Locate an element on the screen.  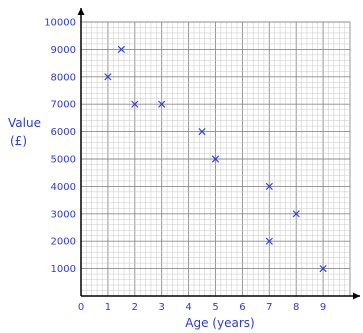
x-tick-label: 8 is located at coordinates (296, 307).